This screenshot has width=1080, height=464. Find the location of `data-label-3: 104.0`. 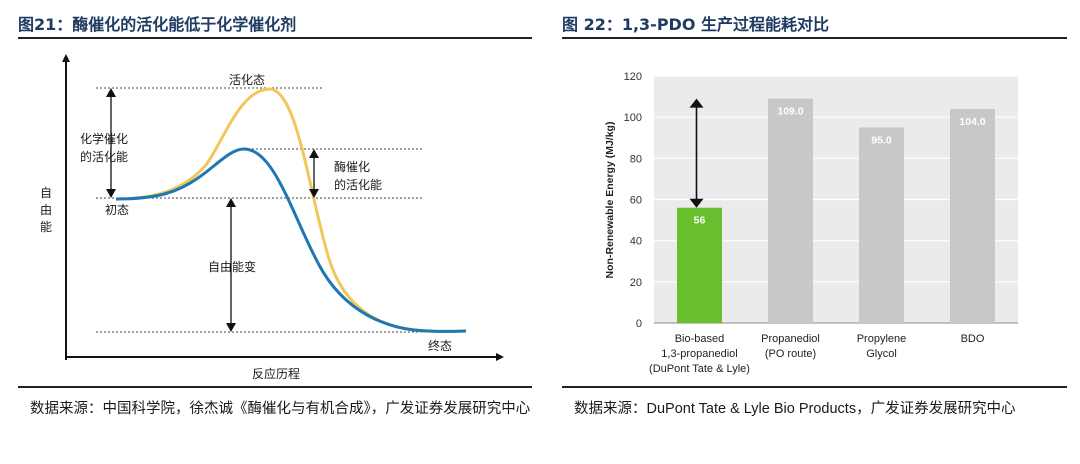

data-label-3: 104.0 is located at coordinates (972, 122).